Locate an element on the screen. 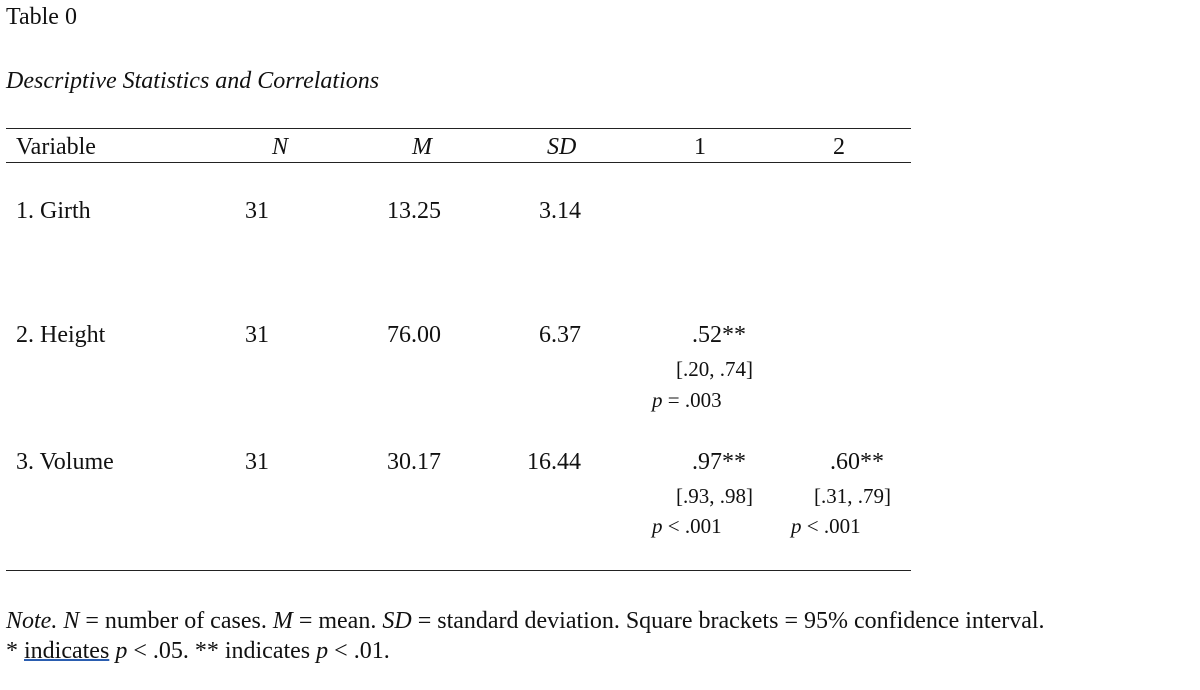 The image size is (1200, 690). row-variable: 2. Height is located at coordinates (61, 335).